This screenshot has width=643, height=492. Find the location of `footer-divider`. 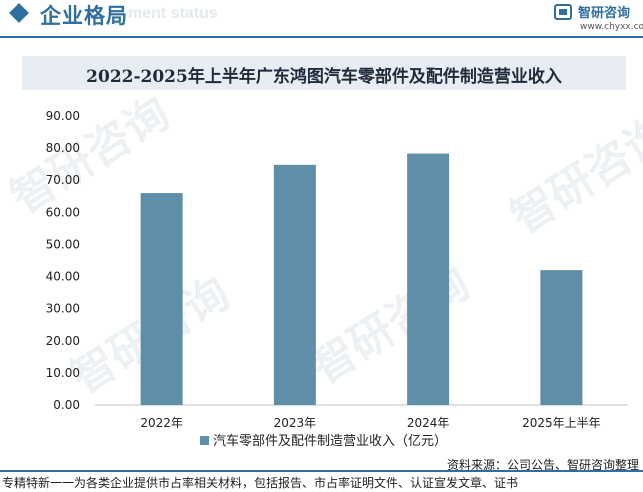

footer-divider is located at coordinates (321, 471).